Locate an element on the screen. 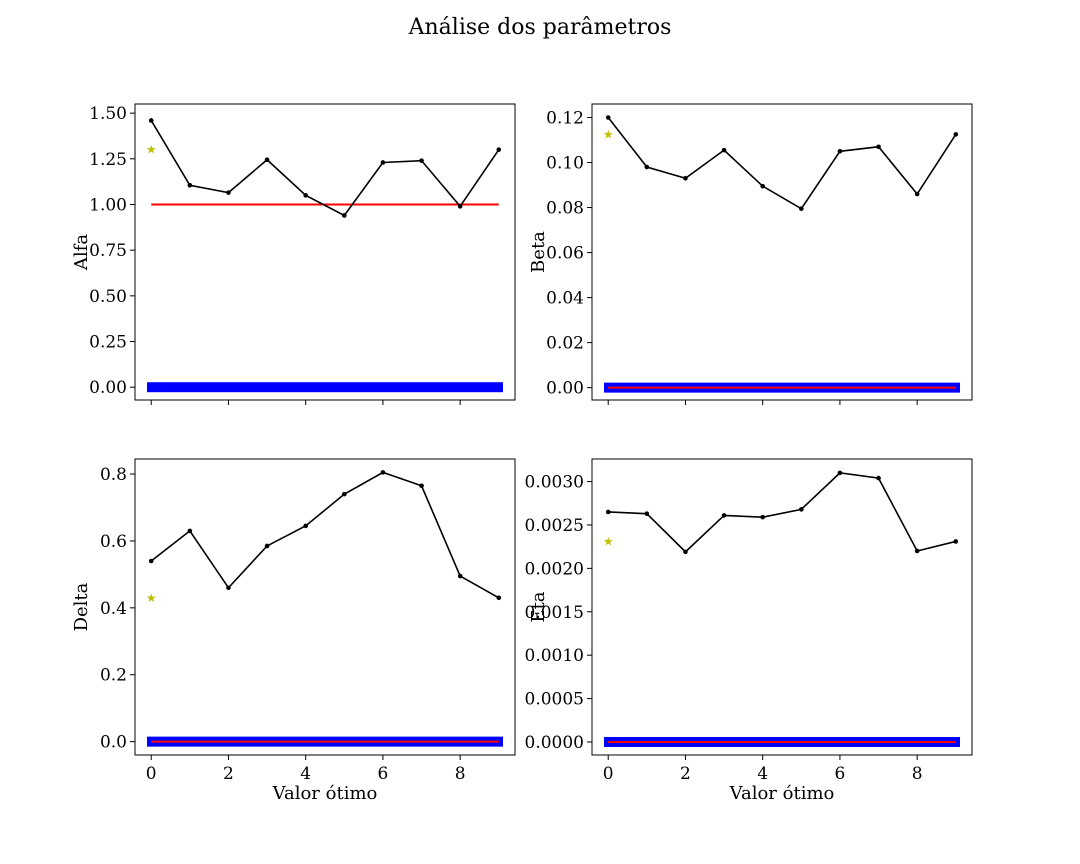 The height and width of the screenshot is (864, 1080). y-tick-label: 0.10 is located at coordinates (565, 164).